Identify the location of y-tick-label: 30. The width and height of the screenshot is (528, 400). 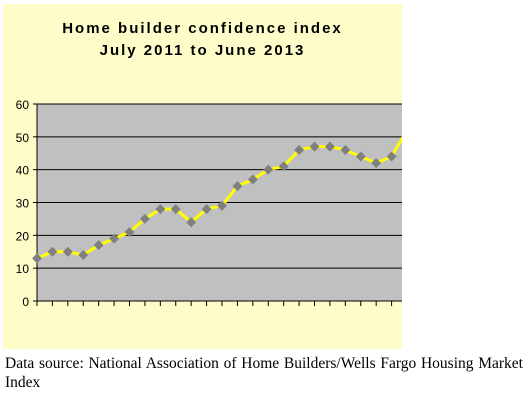
(23, 204).